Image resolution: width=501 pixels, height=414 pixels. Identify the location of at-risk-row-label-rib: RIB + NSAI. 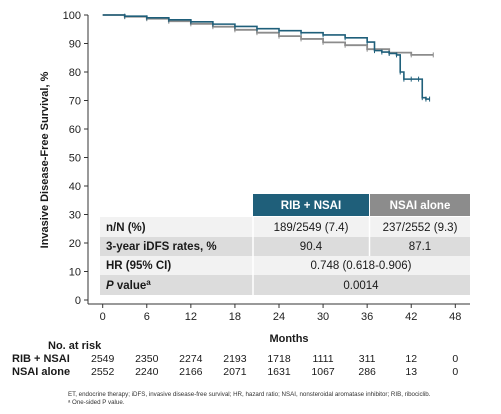
(41, 359).